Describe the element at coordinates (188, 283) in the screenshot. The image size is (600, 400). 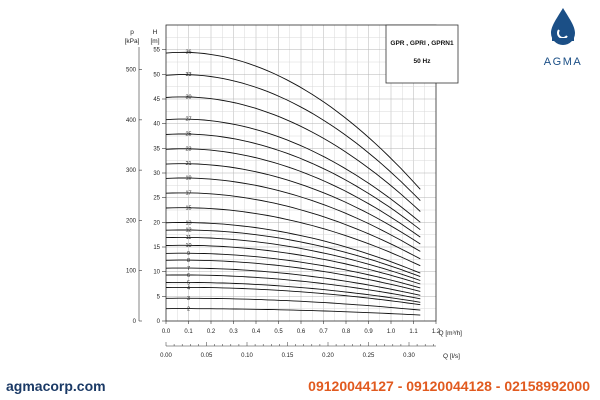
I see `curve-label: 5` at that location.